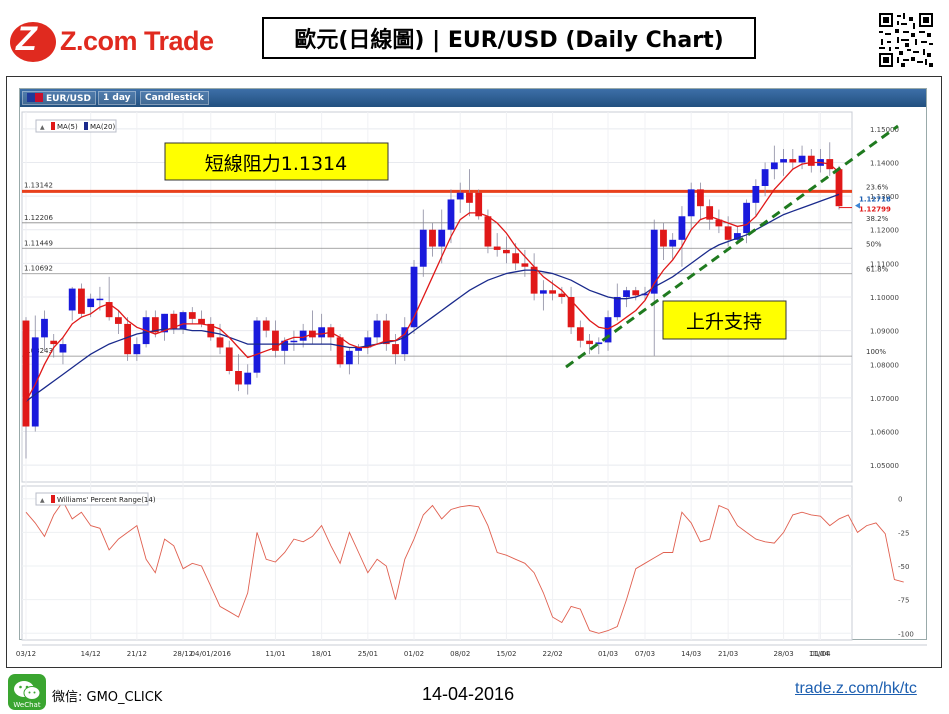  I want to click on price-tick-label: 1.15000, so click(884, 130).